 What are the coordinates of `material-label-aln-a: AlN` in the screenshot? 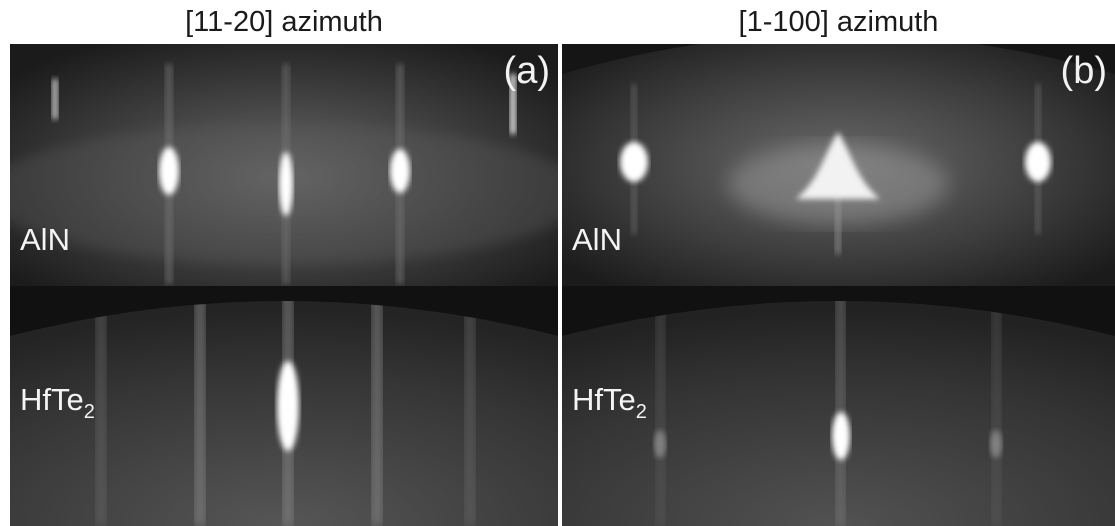 It's located at (45, 239).